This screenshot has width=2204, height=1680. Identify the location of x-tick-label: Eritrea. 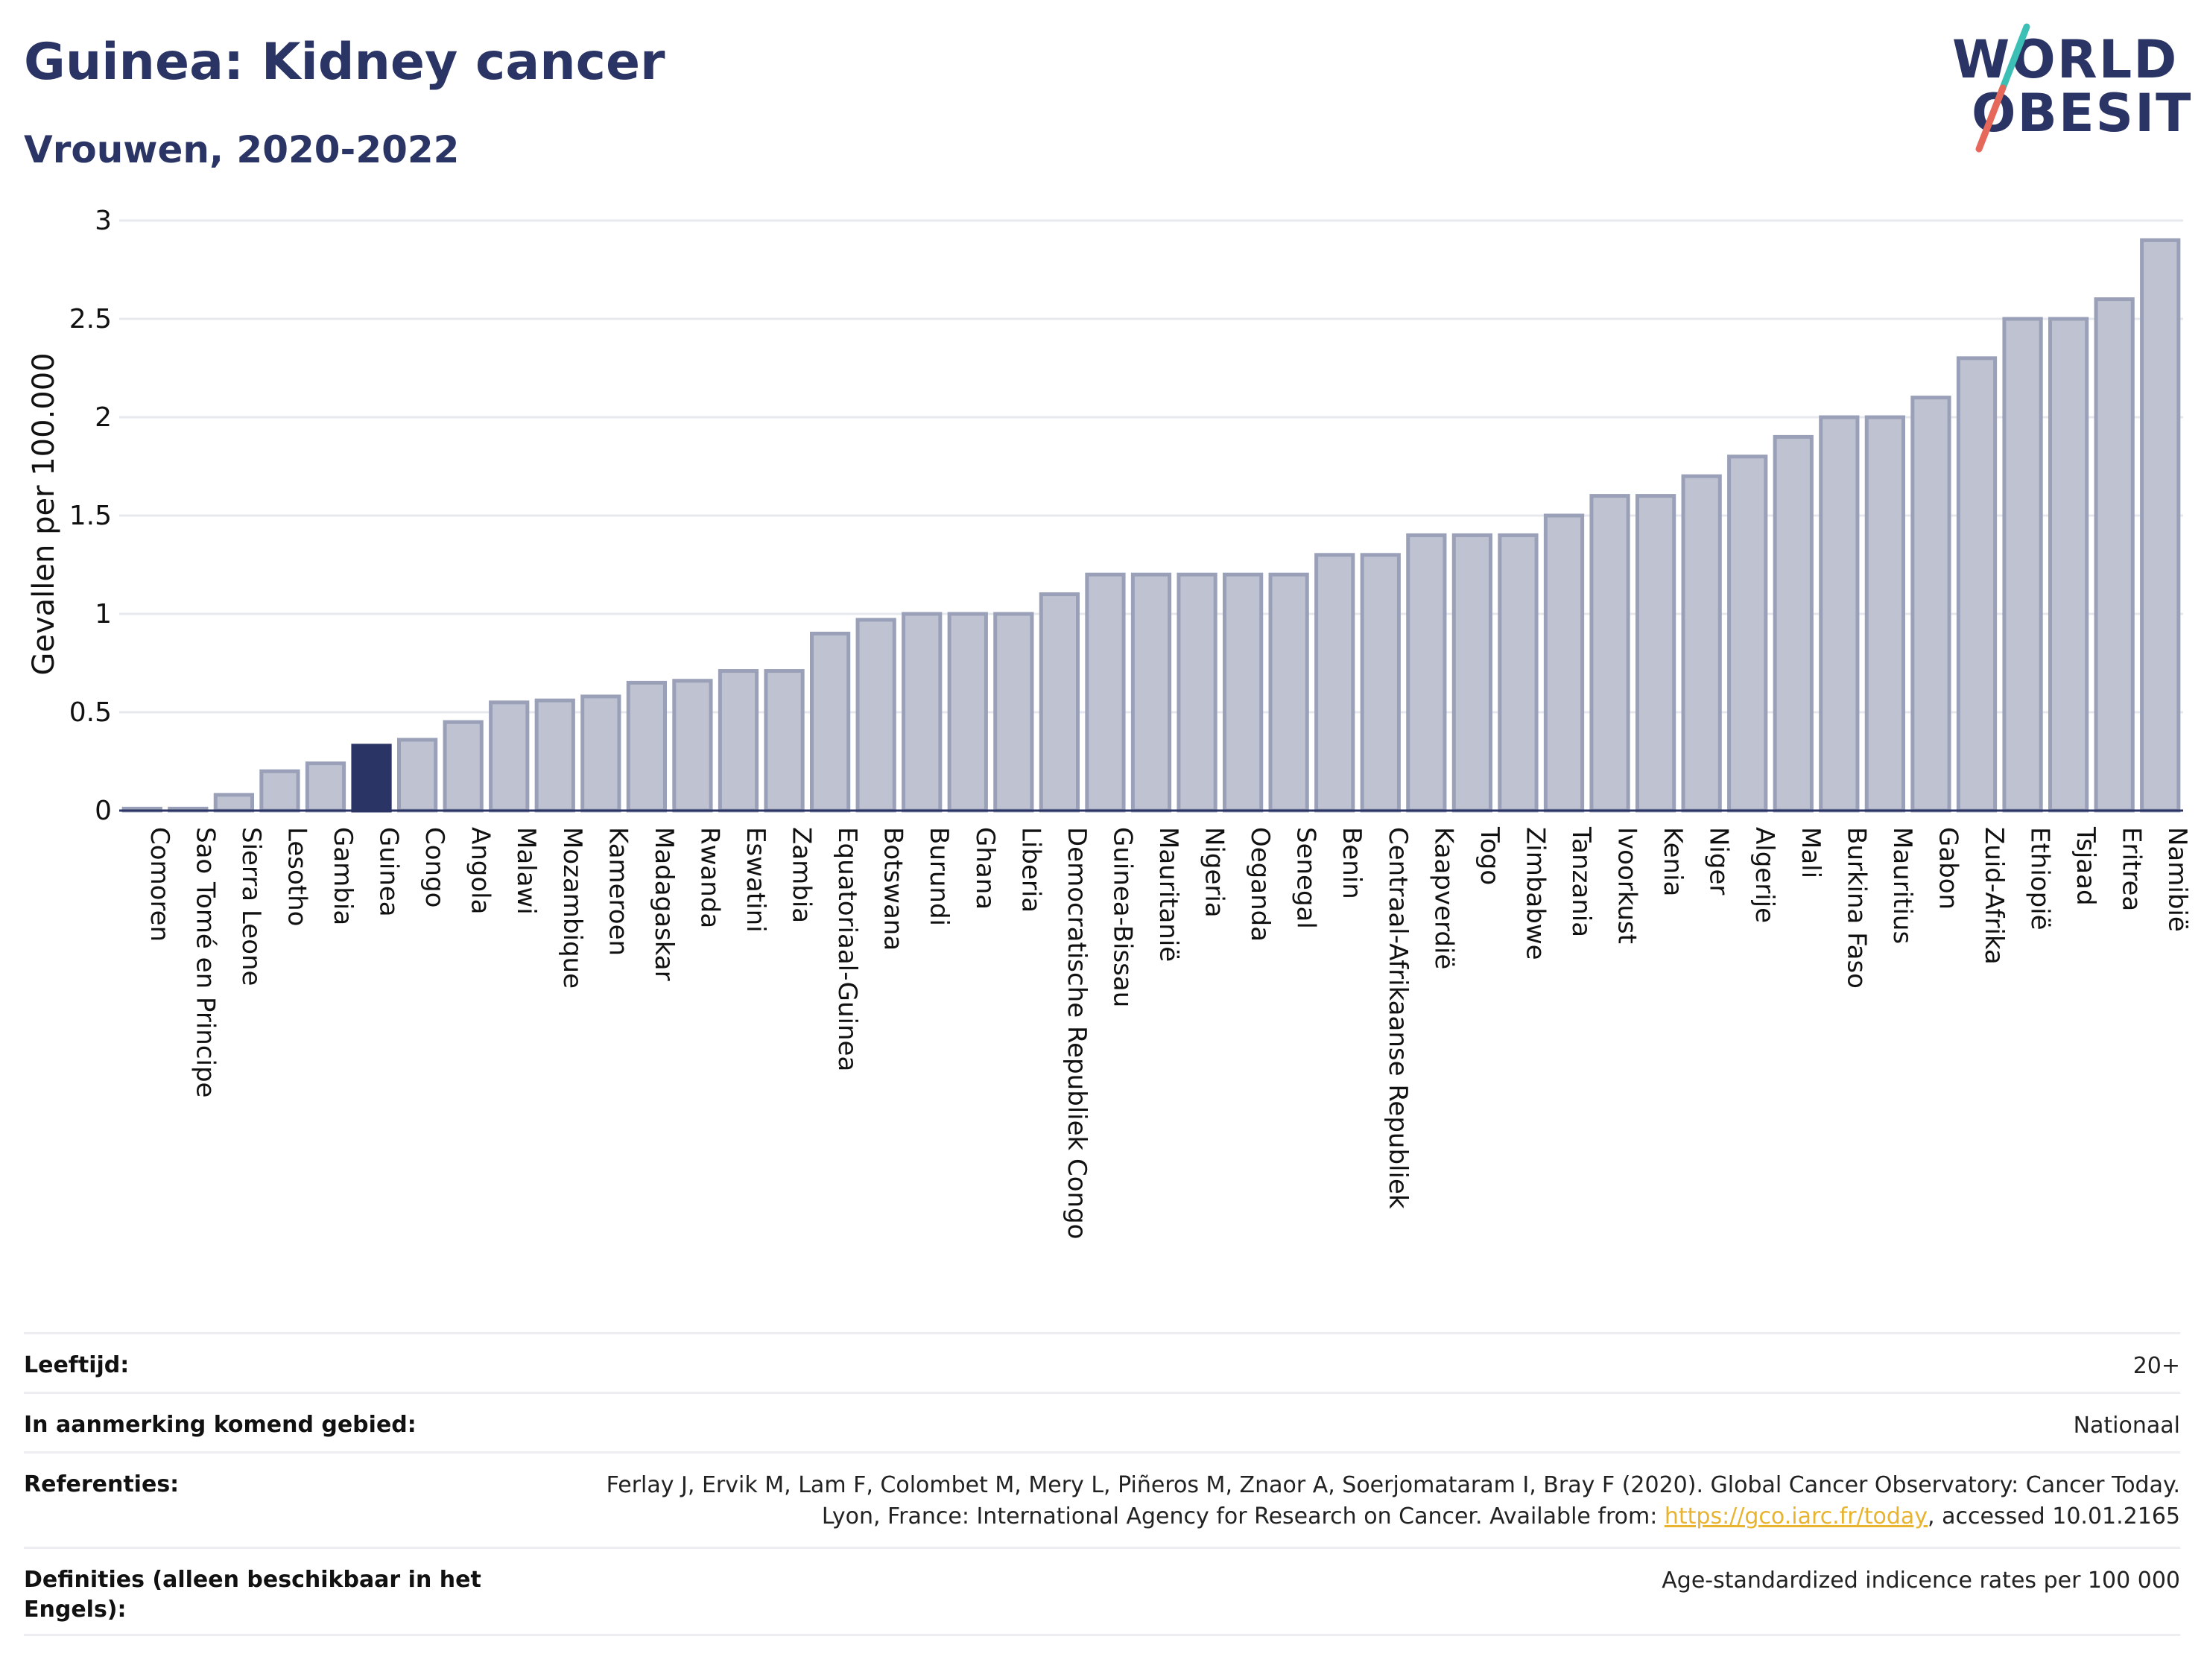
(2132, 869).